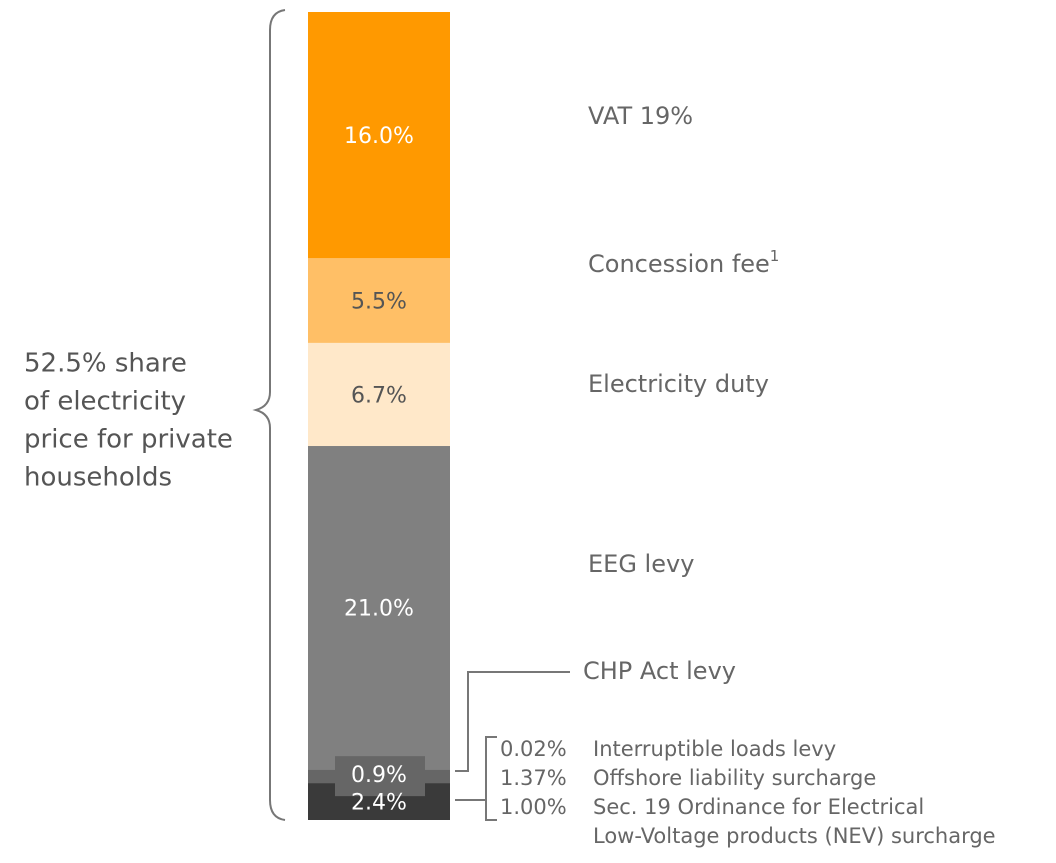 This screenshot has width=1056, height=863. I want to click on value-label: 5.5%, so click(379, 302).